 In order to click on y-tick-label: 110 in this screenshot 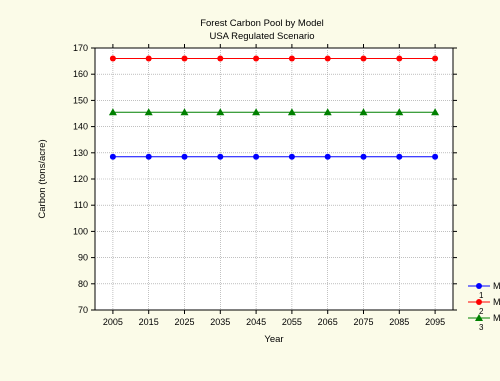, I will do `click(81, 205)`.